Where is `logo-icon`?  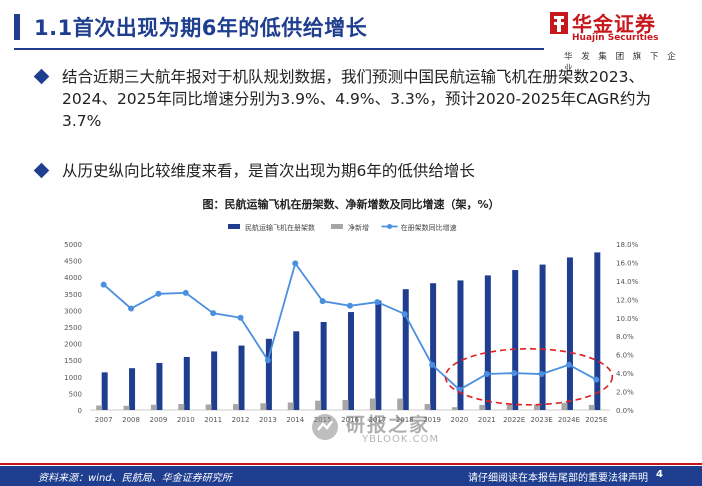
logo-icon is located at coordinates (559, 23).